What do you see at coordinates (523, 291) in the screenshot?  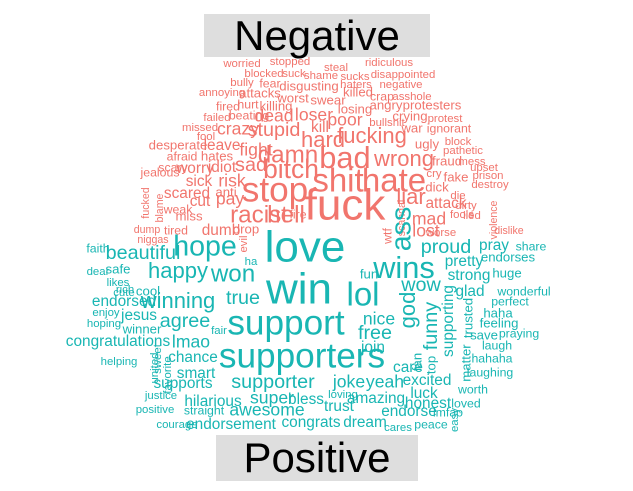 I see `word-wonderful: wonderful` at bounding box center [523, 291].